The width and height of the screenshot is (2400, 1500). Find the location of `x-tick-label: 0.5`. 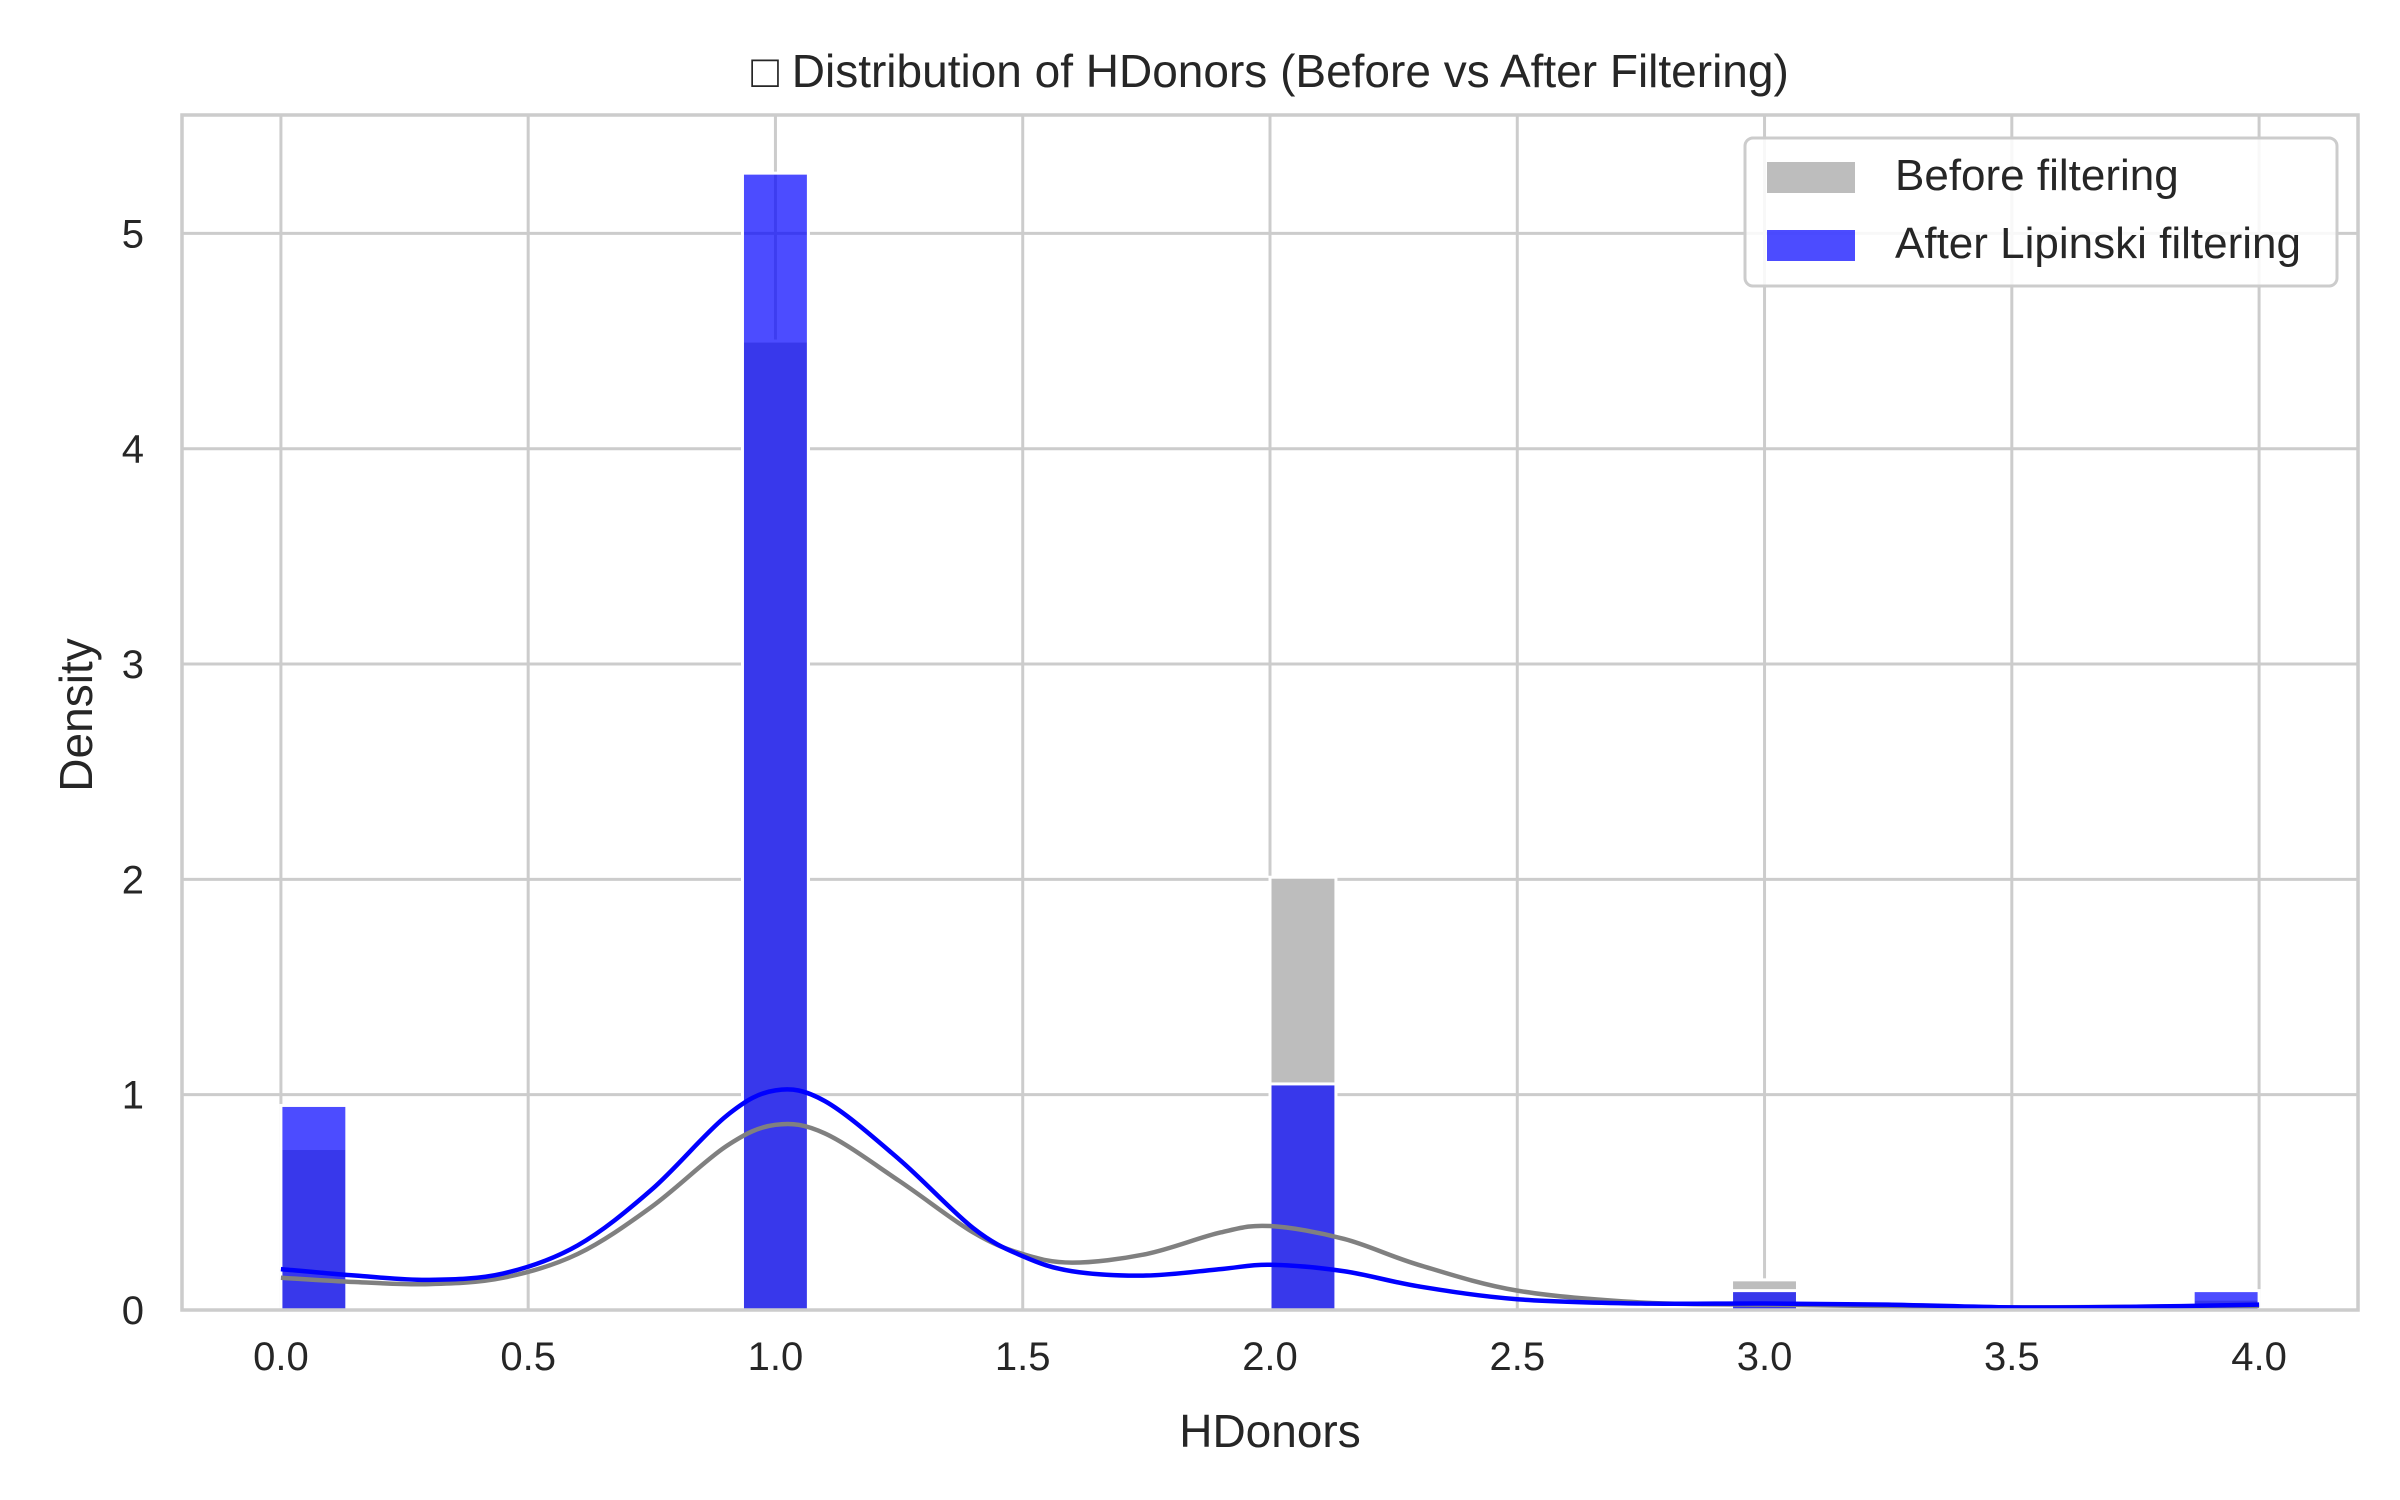

x-tick-label: 0.5 is located at coordinates (528, 1357).